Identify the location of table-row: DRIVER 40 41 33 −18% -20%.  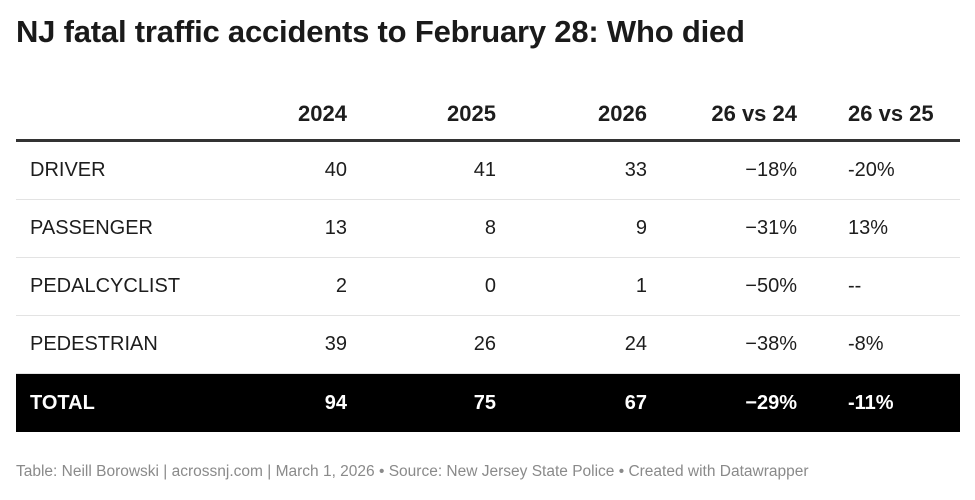
(488, 171).